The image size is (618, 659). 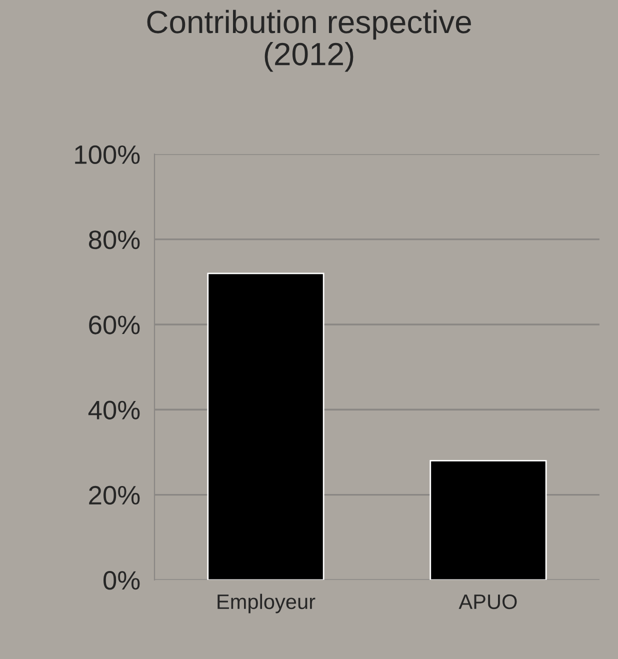 What do you see at coordinates (107, 154) in the screenshot?
I see `y-tick-label: 100%` at bounding box center [107, 154].